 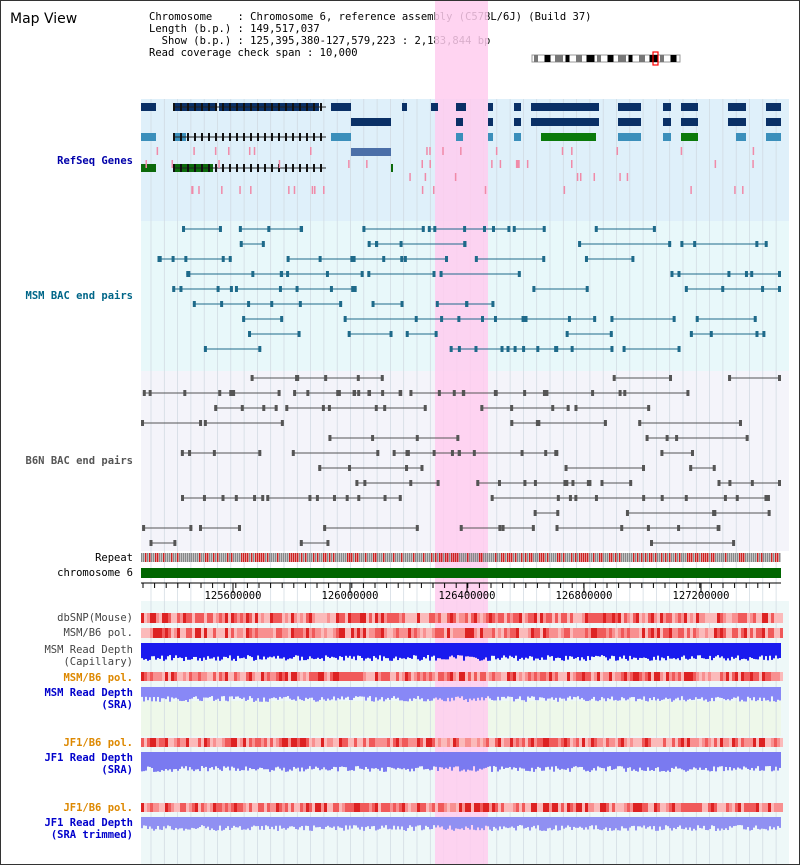 What do you see at coordinates (95, 161) in the screenshot?
I see `track-label-refseq: RefSeq Genes` at bounding box center [95, 161].